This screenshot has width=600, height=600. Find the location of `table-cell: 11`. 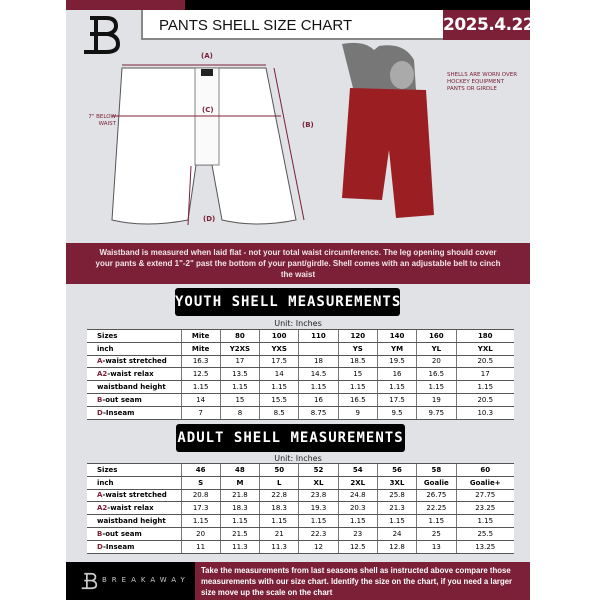

table-cell: 11 is located at coordinates (200, 546).